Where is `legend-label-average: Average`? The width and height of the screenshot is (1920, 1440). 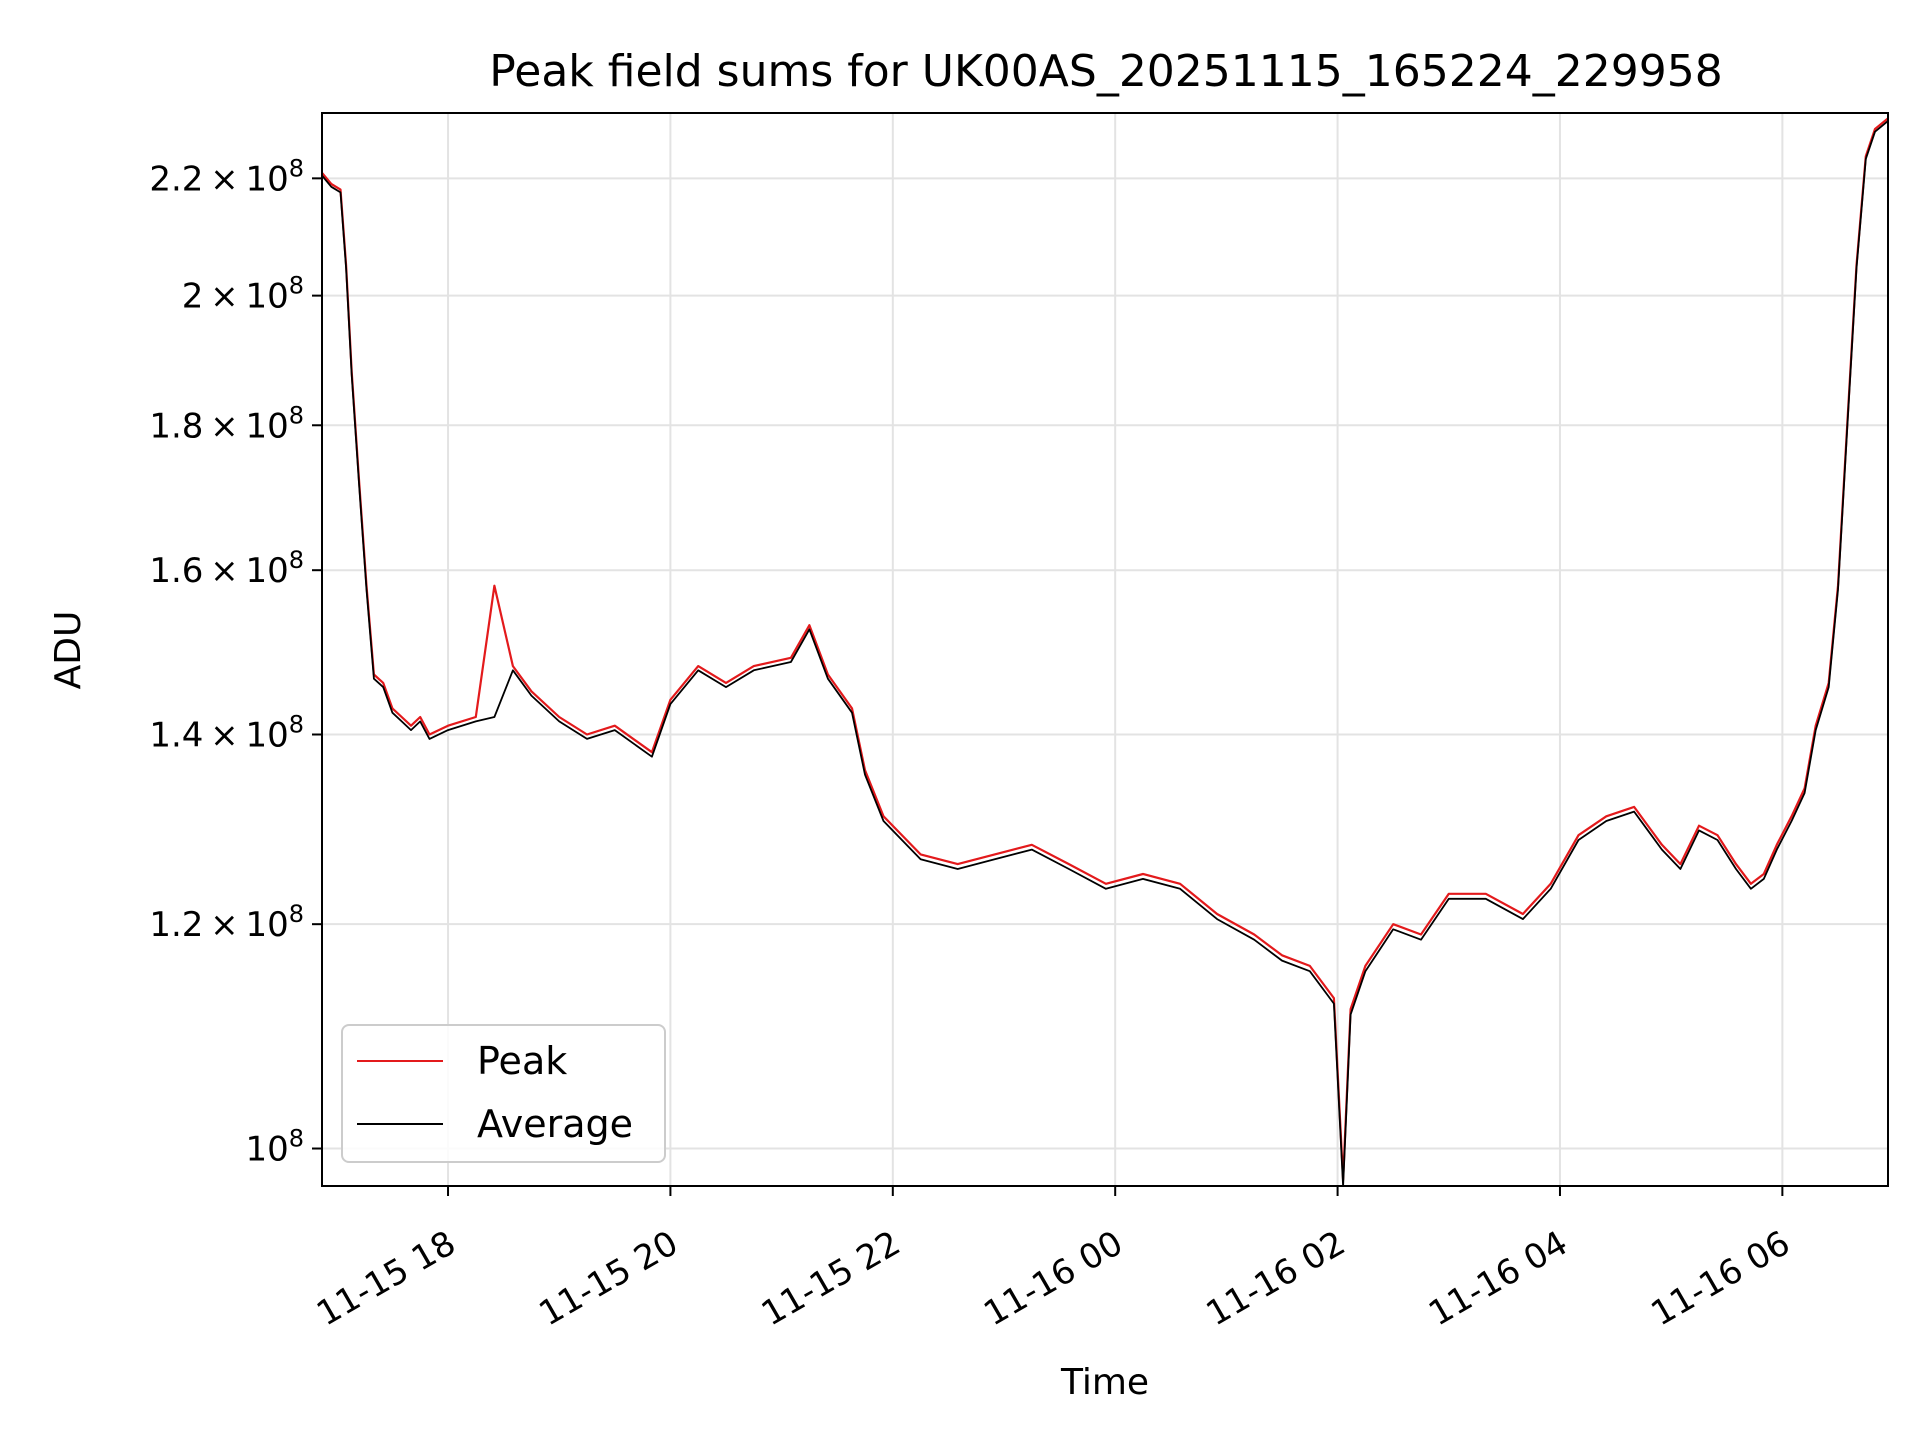 legend-label-average: Average is located at coordinates (555, 1124).